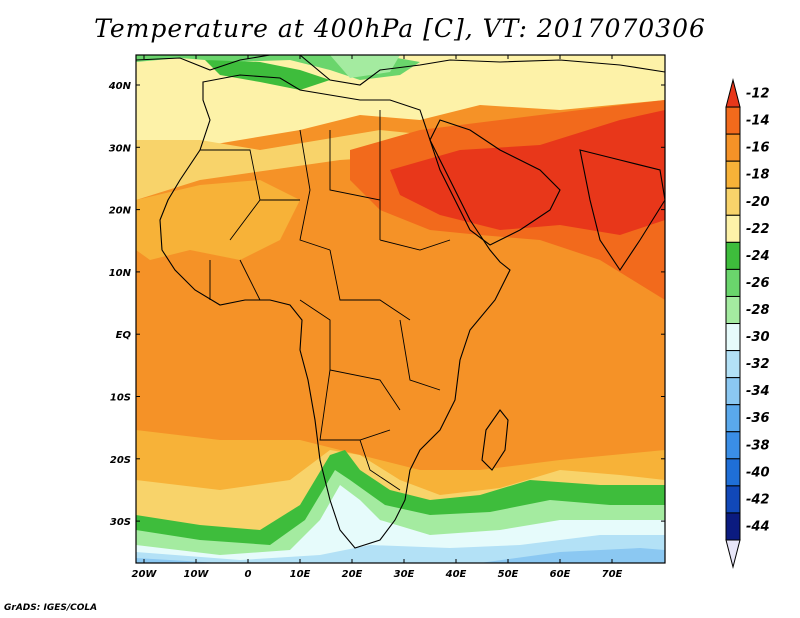  I want to click on lat-label: 10S, so click(120, 398).